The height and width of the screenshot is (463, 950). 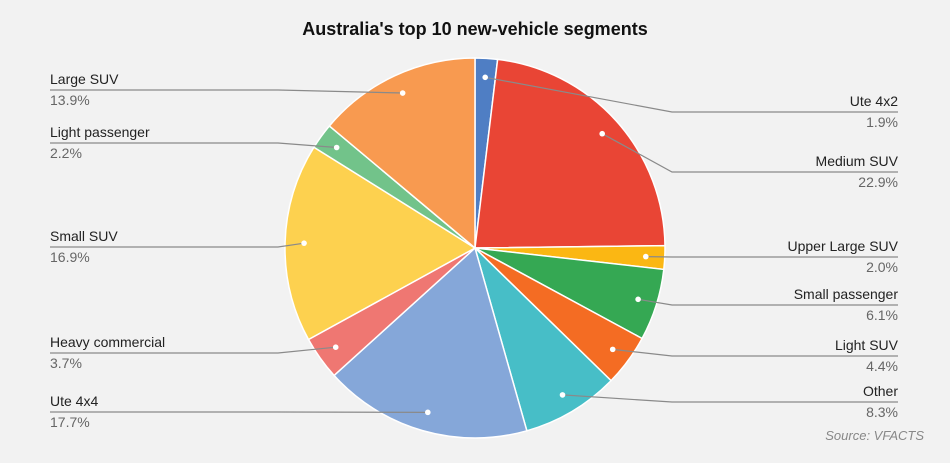 I want to click on leader-line-medium-suv, so click(x=749, y=153).